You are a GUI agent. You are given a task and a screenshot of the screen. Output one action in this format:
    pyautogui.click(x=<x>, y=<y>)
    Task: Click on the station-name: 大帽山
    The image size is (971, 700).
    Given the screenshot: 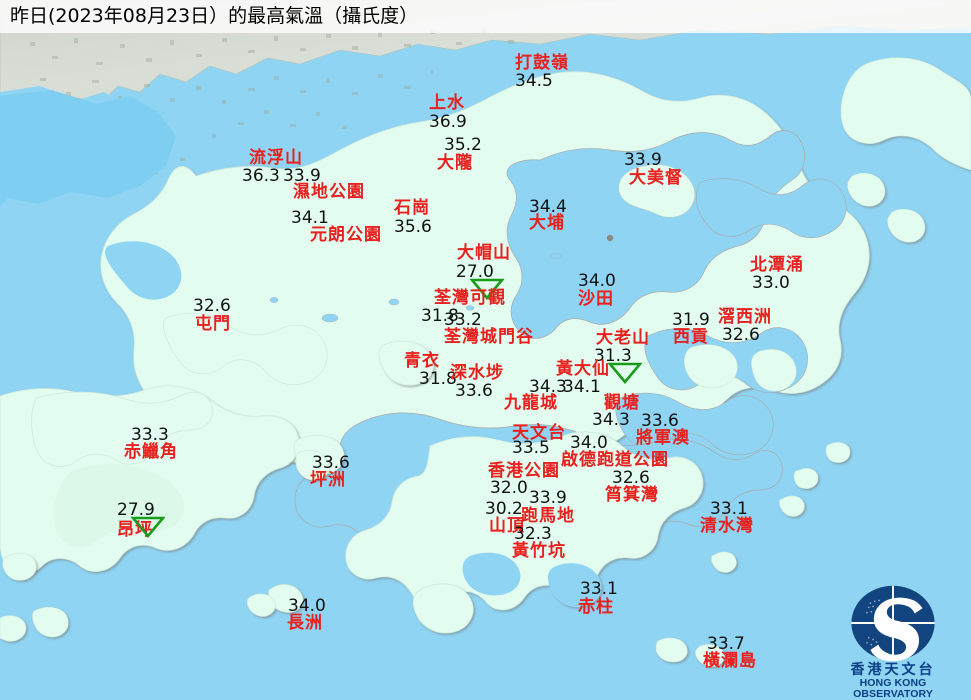 What is the action you would take?
    pyautogui.click(x=484, y=253)
    